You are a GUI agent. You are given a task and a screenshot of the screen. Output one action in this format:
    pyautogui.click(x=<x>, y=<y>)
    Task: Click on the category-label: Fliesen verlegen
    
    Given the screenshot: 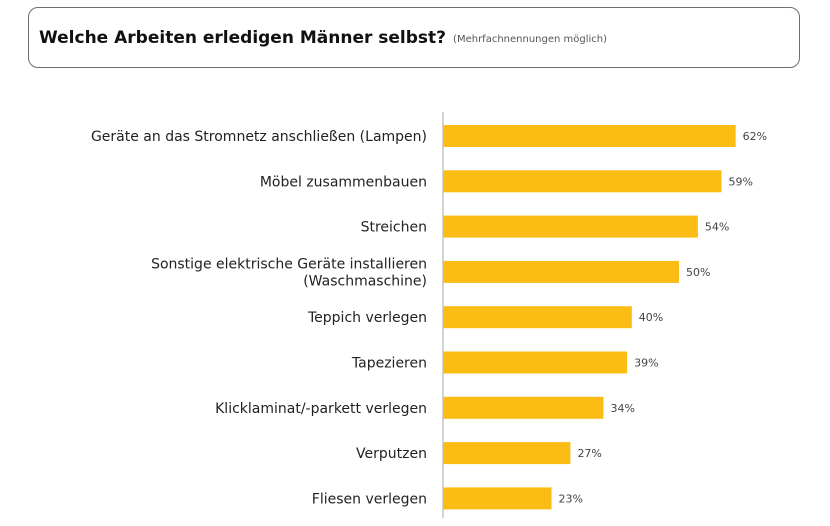 What is the action you would take?
    pyautogui.click(x=369, y=499)
    